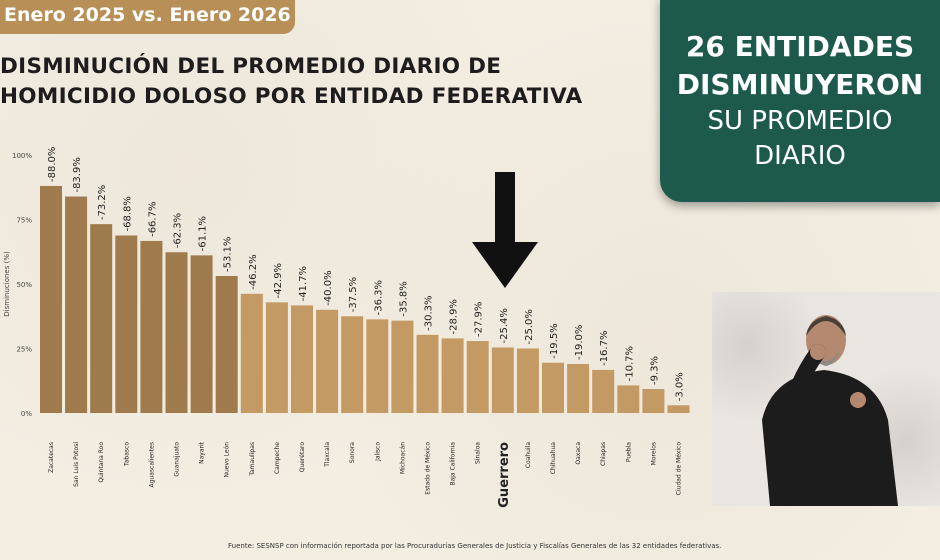 Image resolution: width=940 pixels, height=560 pixels. Describe the element at coordinates (151, 465) in the screenshot. I see `x-tick-label: Aguascalientes` at that location.